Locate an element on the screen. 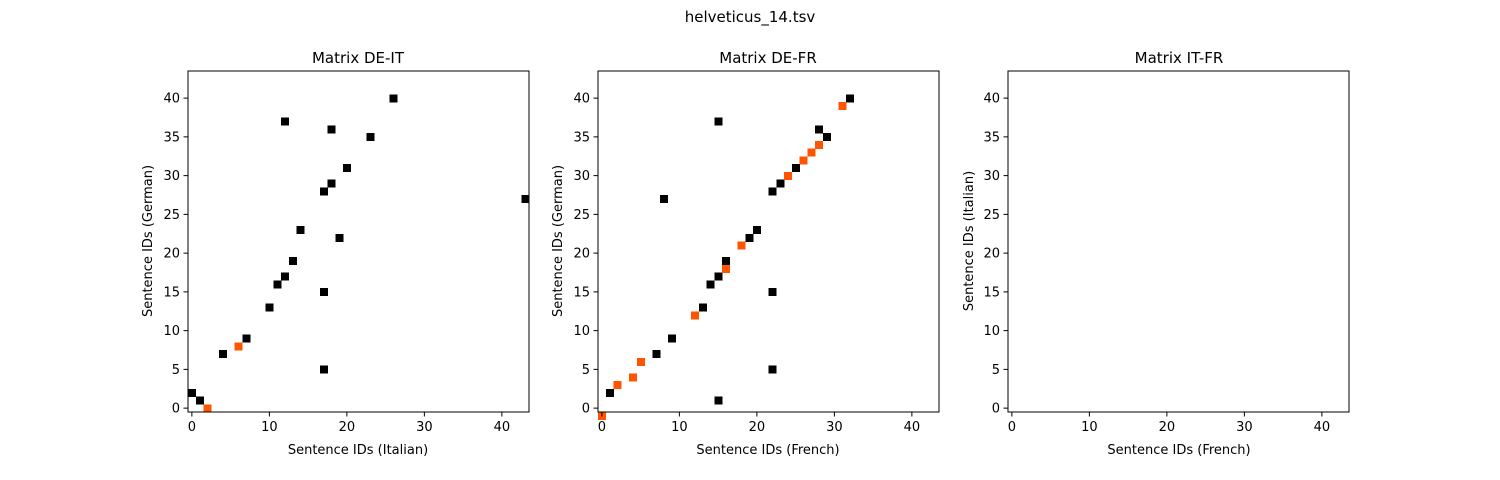  panel-it-fr-y-tick-label: 35 is located at coordinates (991, 137).